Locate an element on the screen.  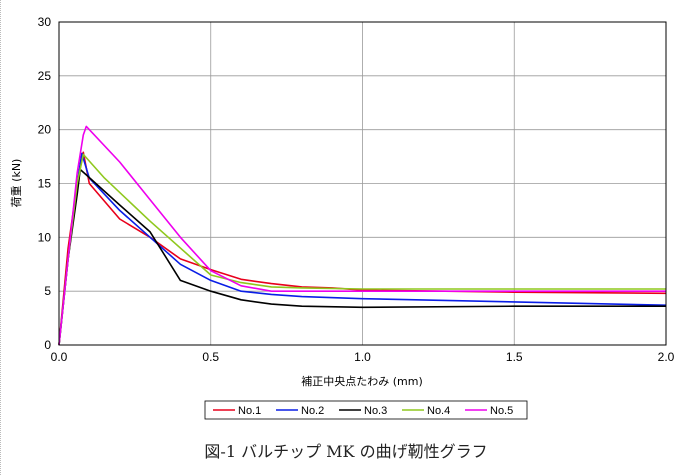
y-axis-ticks: 0 5 10 15 20 25 30 is located at coordinates (45, 183).